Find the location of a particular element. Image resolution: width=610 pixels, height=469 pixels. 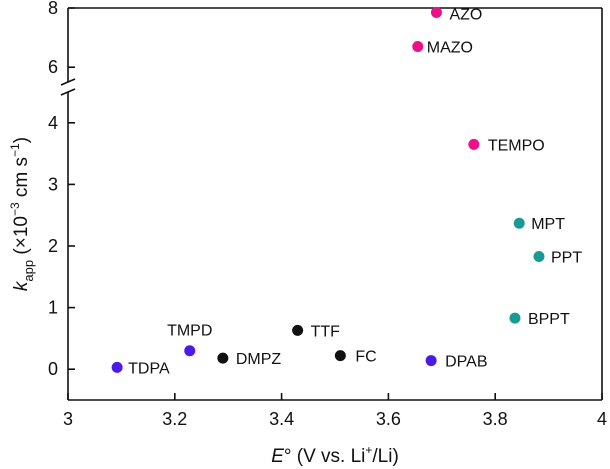

data-point-tmpd is located at coordinates (190, 351).